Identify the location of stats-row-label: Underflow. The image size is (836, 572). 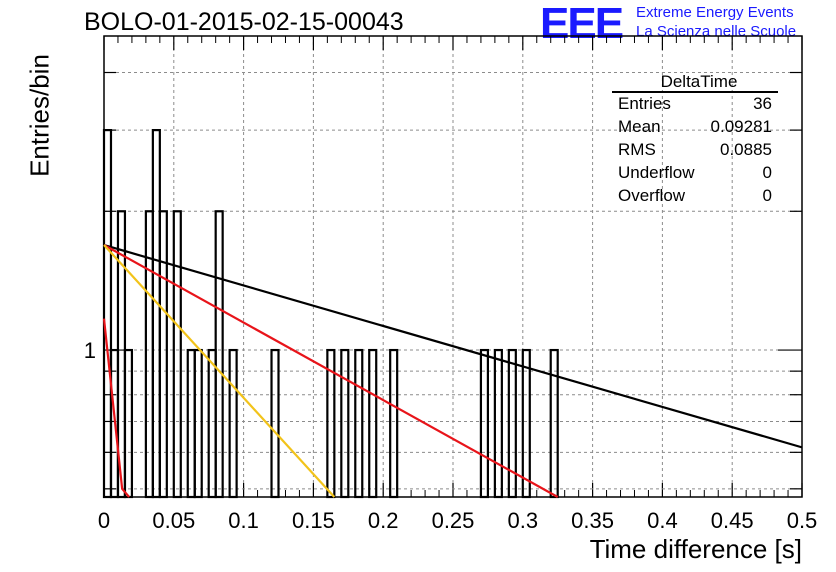
(656, 172).